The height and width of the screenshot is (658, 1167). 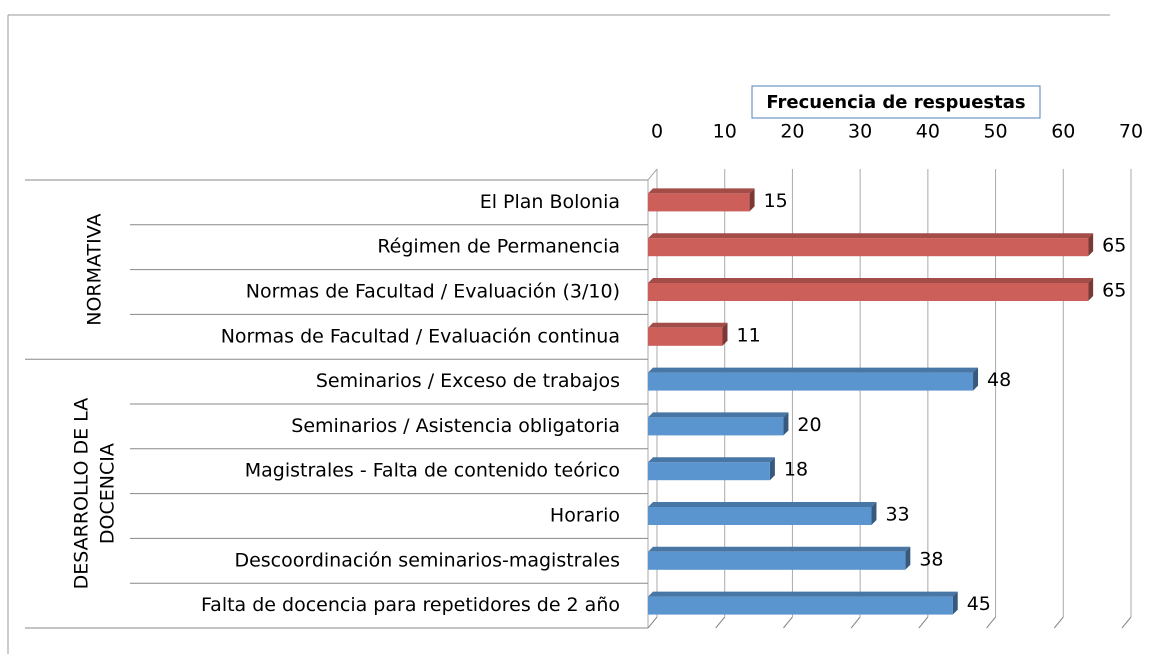 What do you see at coordinates (657, 132) in the screenshot?
I see `x-tick-label: 0` at bounding box center [657, 132].